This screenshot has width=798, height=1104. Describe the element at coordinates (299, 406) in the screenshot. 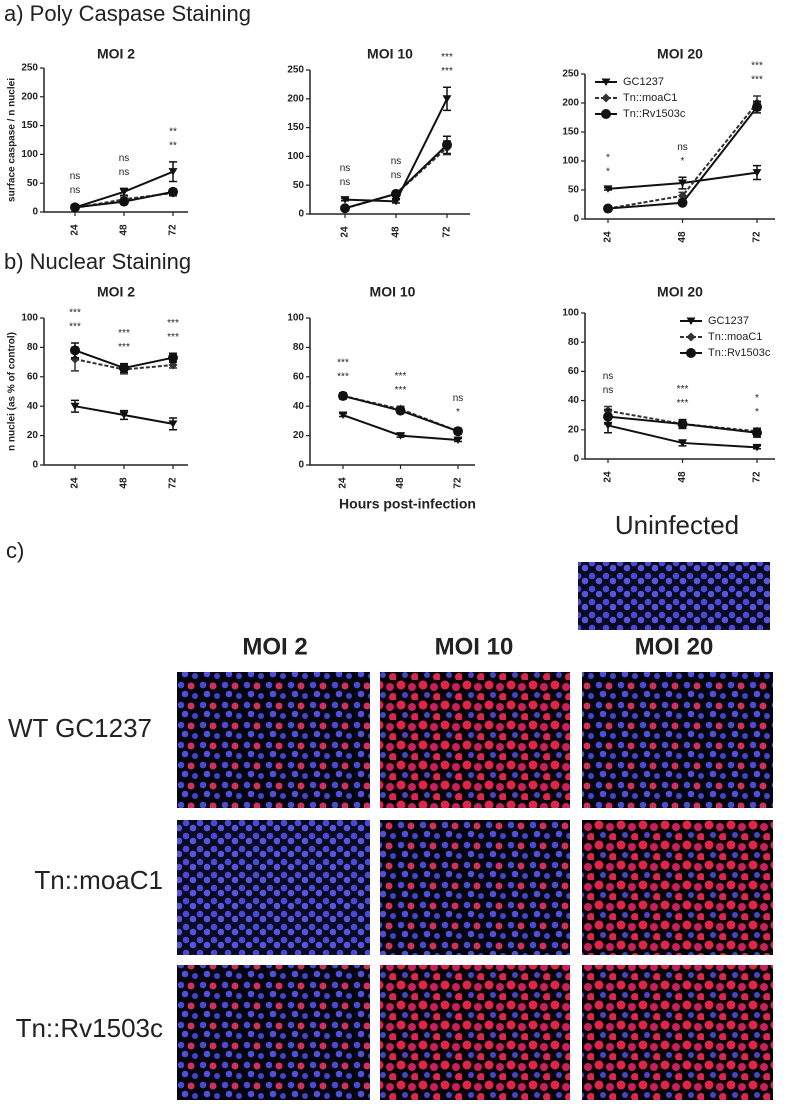

I see `y-tick-label: 40` at that location.